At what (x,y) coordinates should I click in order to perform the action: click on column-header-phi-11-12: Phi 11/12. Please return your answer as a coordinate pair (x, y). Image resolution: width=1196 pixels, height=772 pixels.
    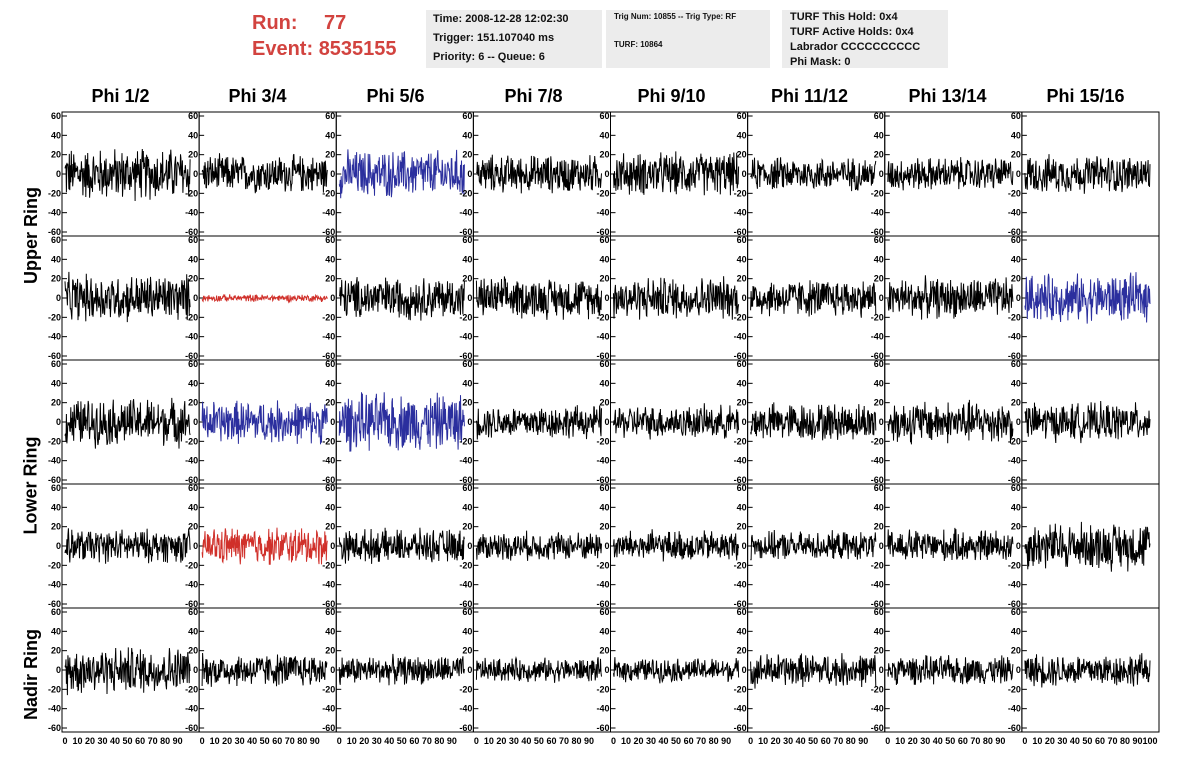
    Looking at the image, I should click on (809, 96).